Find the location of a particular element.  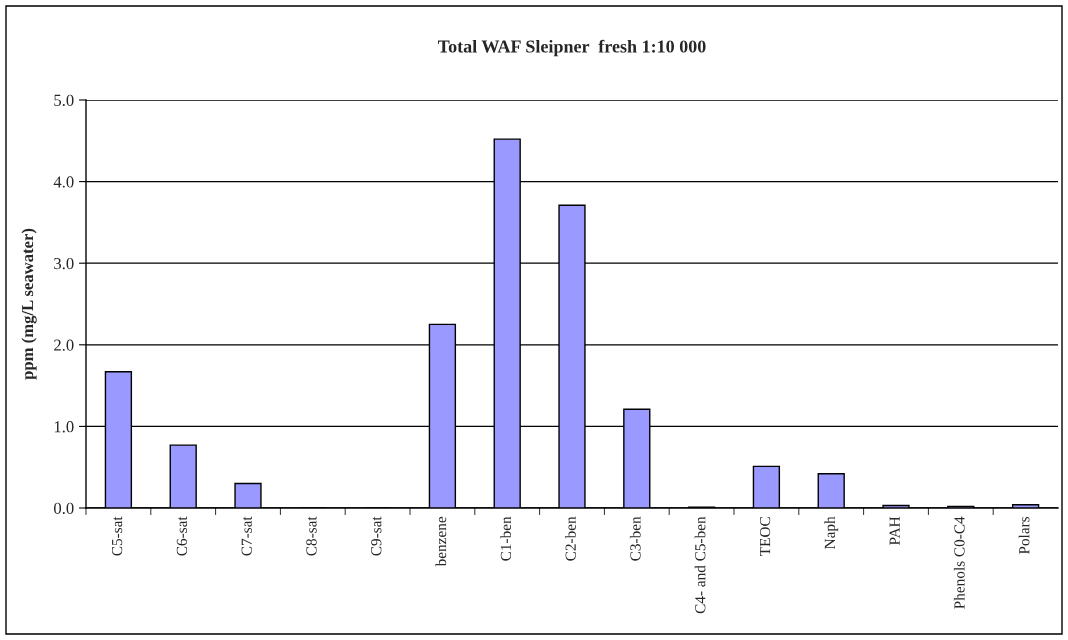

y-tick-label: 3.0 is located at coordinates (64, 263).